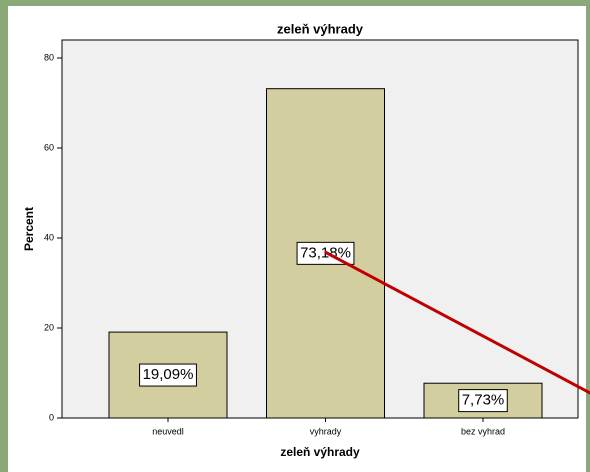 This screenshot has height=472, width=590. I want to click on value-label: 7,73%, so click(483, 400).